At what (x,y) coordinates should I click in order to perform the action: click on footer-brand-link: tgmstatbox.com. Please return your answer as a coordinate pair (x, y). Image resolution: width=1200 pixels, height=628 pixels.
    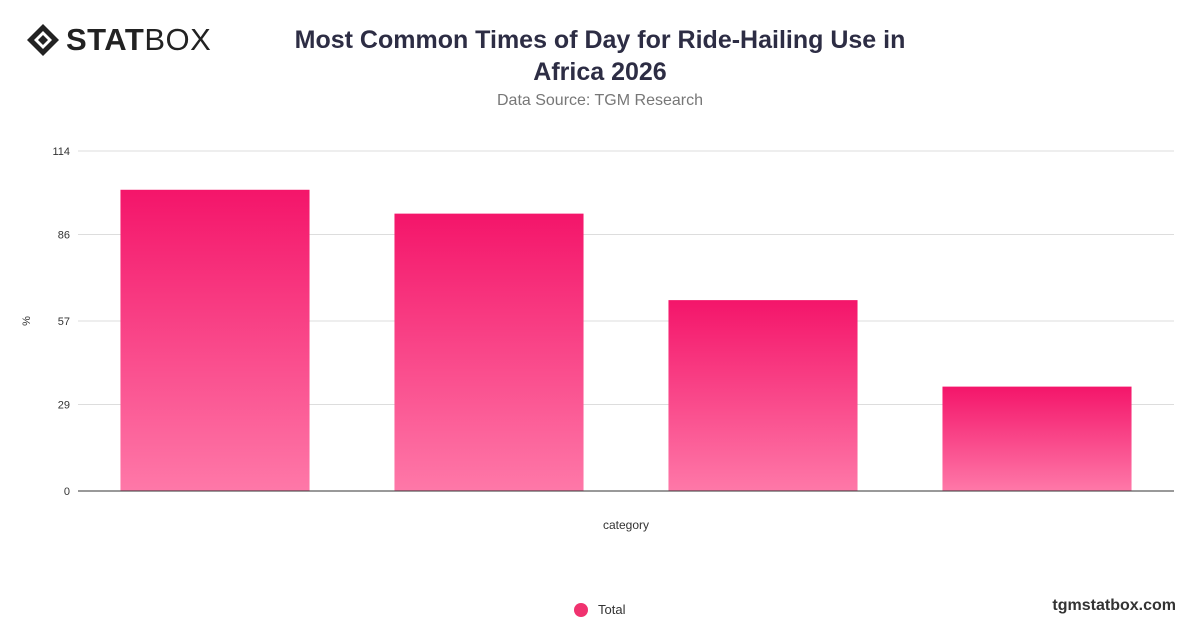
    Looking at the image, I should click on (1114, 605).